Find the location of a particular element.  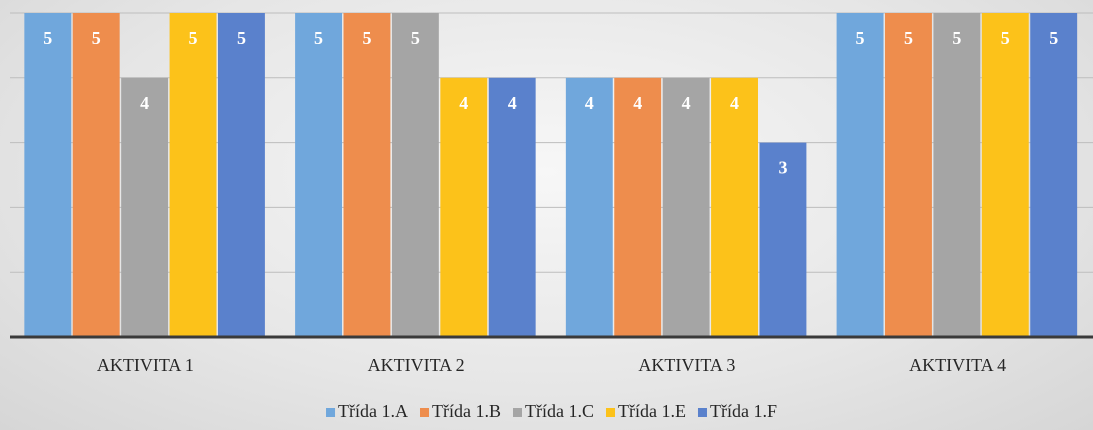

legend-label: Třída 1.B is located at coordinates (466, 411).